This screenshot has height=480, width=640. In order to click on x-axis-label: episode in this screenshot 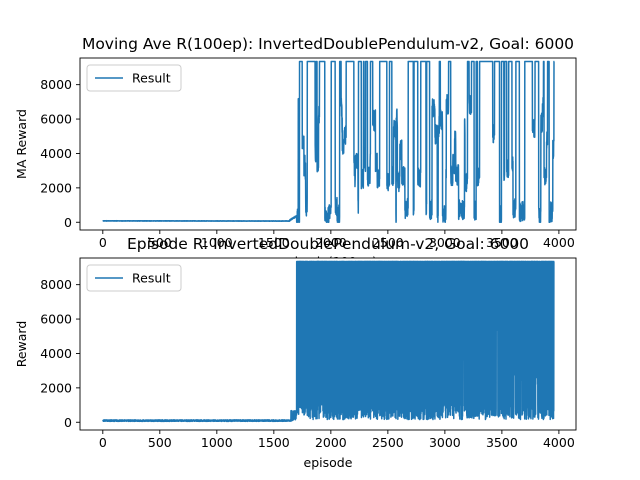, I will do `click(328, 462)`.